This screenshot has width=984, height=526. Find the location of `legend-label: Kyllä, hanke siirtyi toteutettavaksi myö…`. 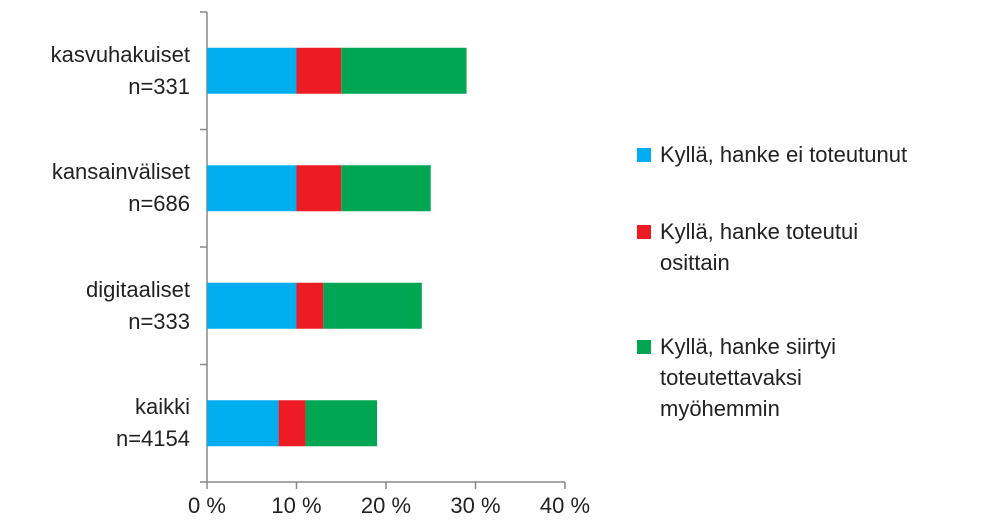

legend-label: Kyllä, hanke siirtyi toteutettavaksi myö… is located at coordinates (748, 377).